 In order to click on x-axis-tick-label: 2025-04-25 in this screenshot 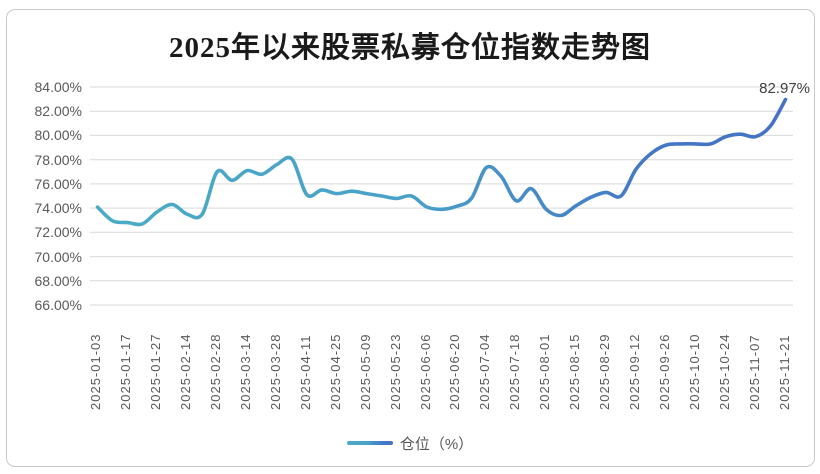, I will do `click(335, 372)`.